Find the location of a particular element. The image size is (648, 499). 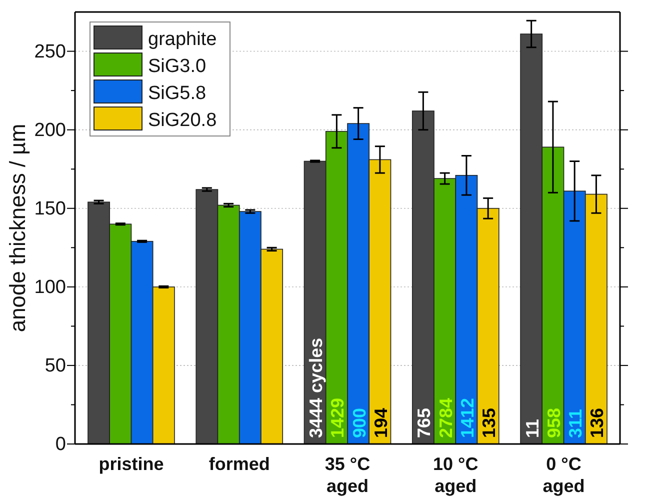

x-tick-label: formed is located at coordinates (239, 464).